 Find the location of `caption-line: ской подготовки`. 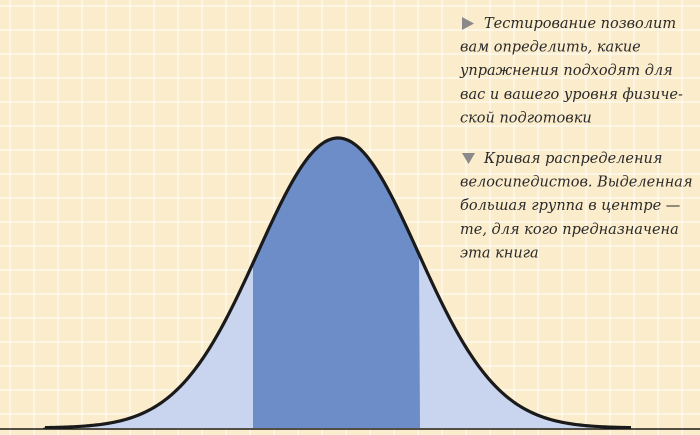

caption-line: ской подготовки is located at coordinates (526, 118).